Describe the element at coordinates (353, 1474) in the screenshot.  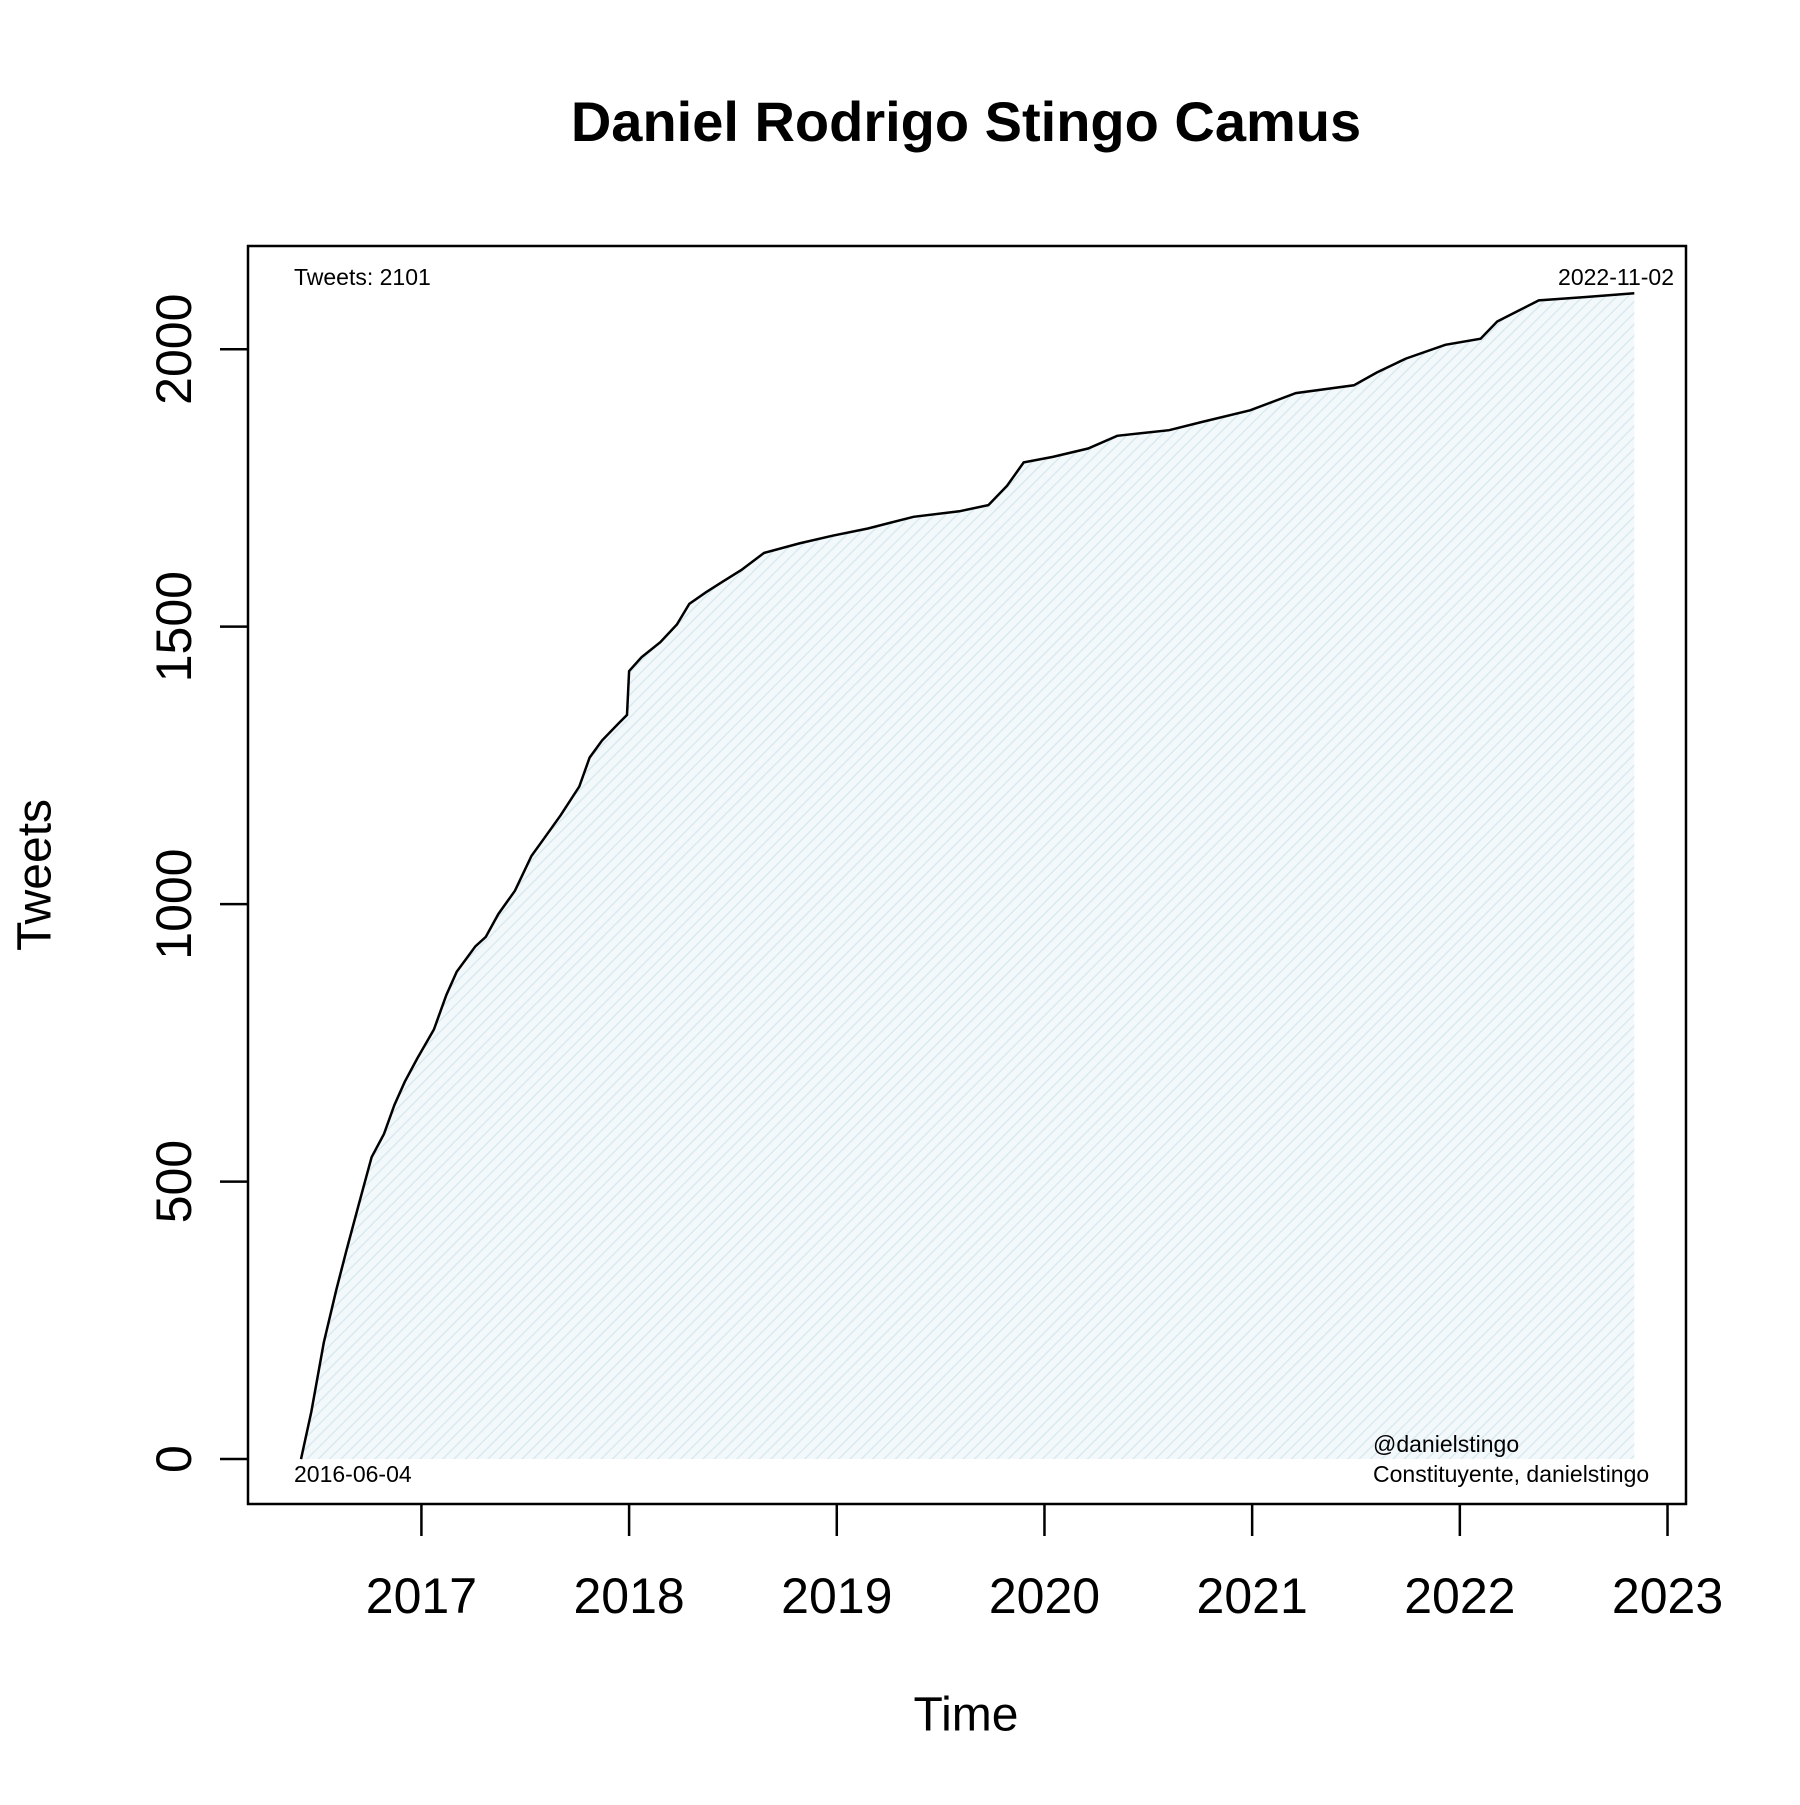
I see `annotation: 2016-06-04` at that location.